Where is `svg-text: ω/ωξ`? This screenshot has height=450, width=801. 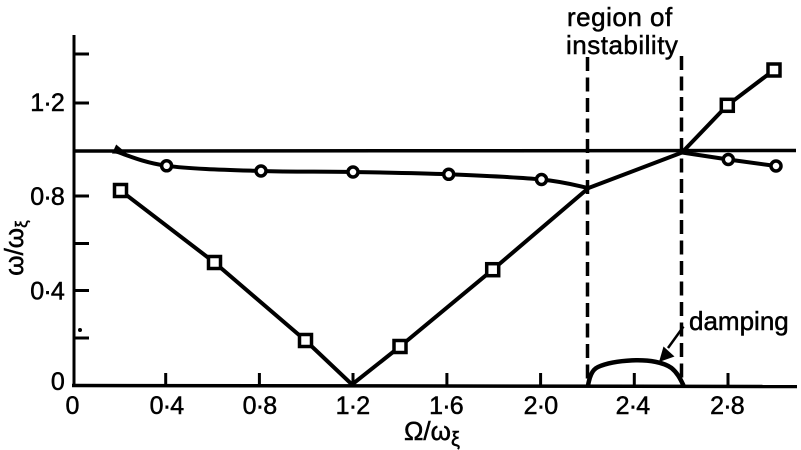
svg-text: ω/ωξ is located at coordinates (15, 248).